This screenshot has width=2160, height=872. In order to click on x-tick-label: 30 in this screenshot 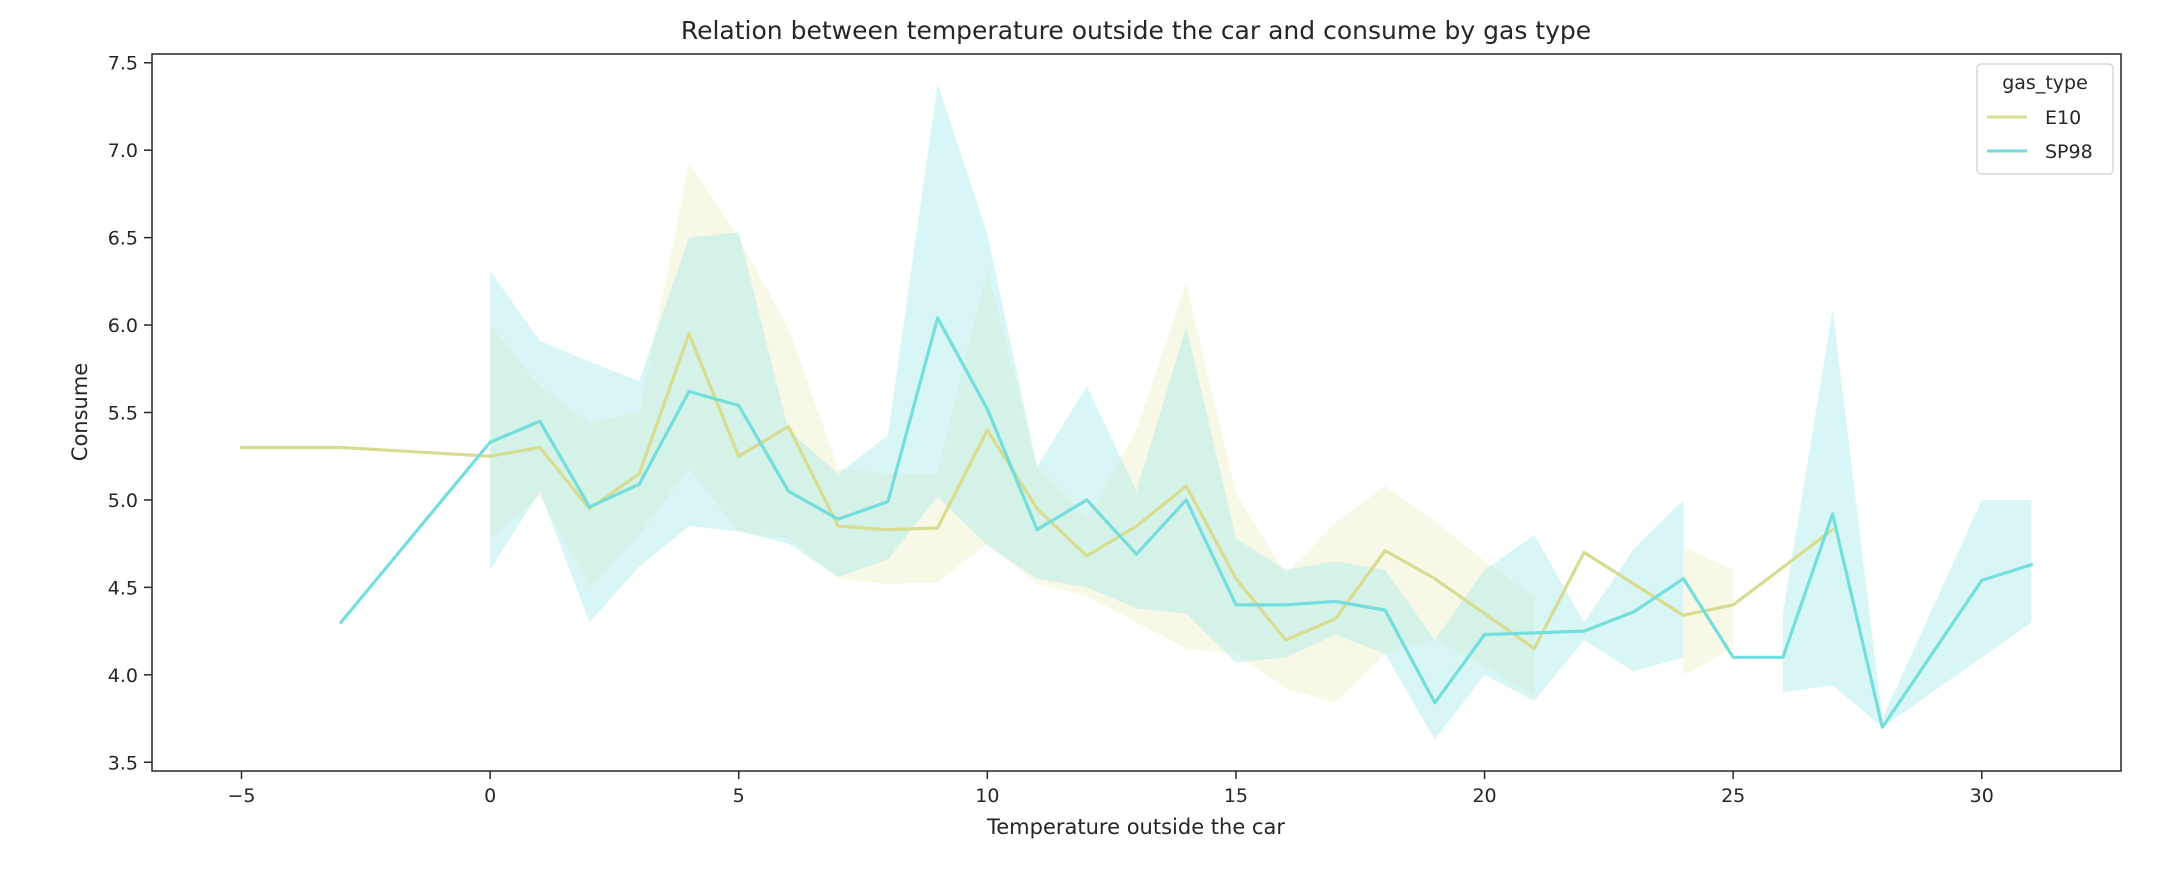, I will do `click(1982, 796)`.